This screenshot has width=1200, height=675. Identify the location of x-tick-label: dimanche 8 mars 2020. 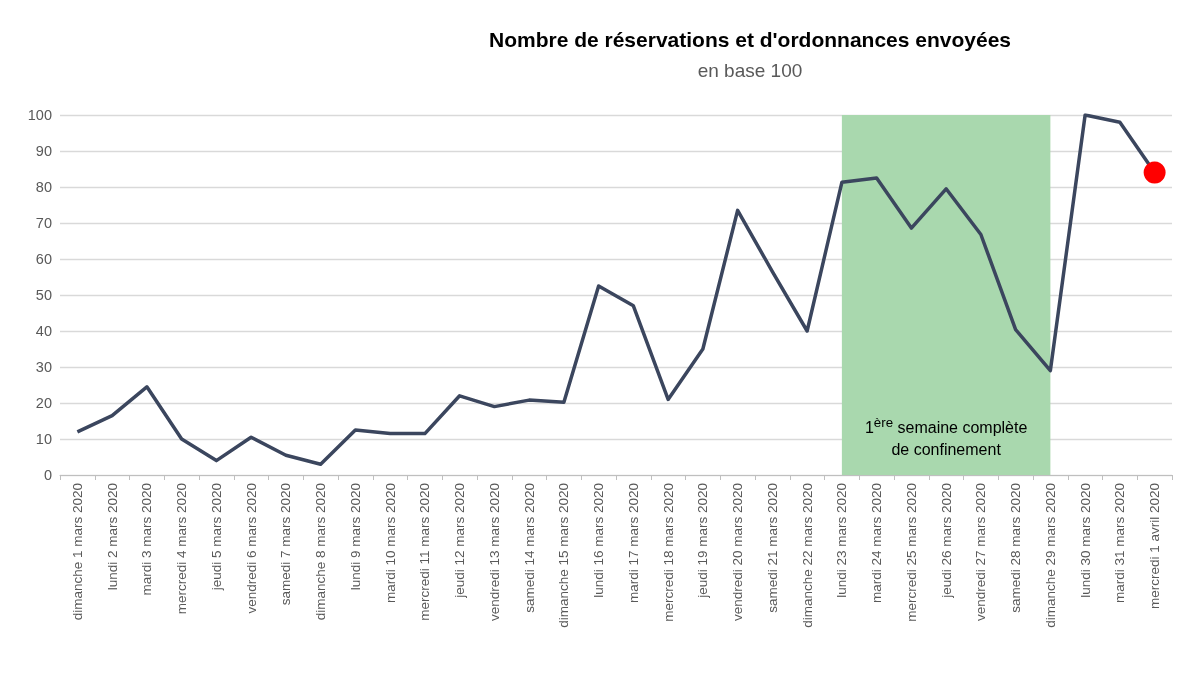
(321, 552).